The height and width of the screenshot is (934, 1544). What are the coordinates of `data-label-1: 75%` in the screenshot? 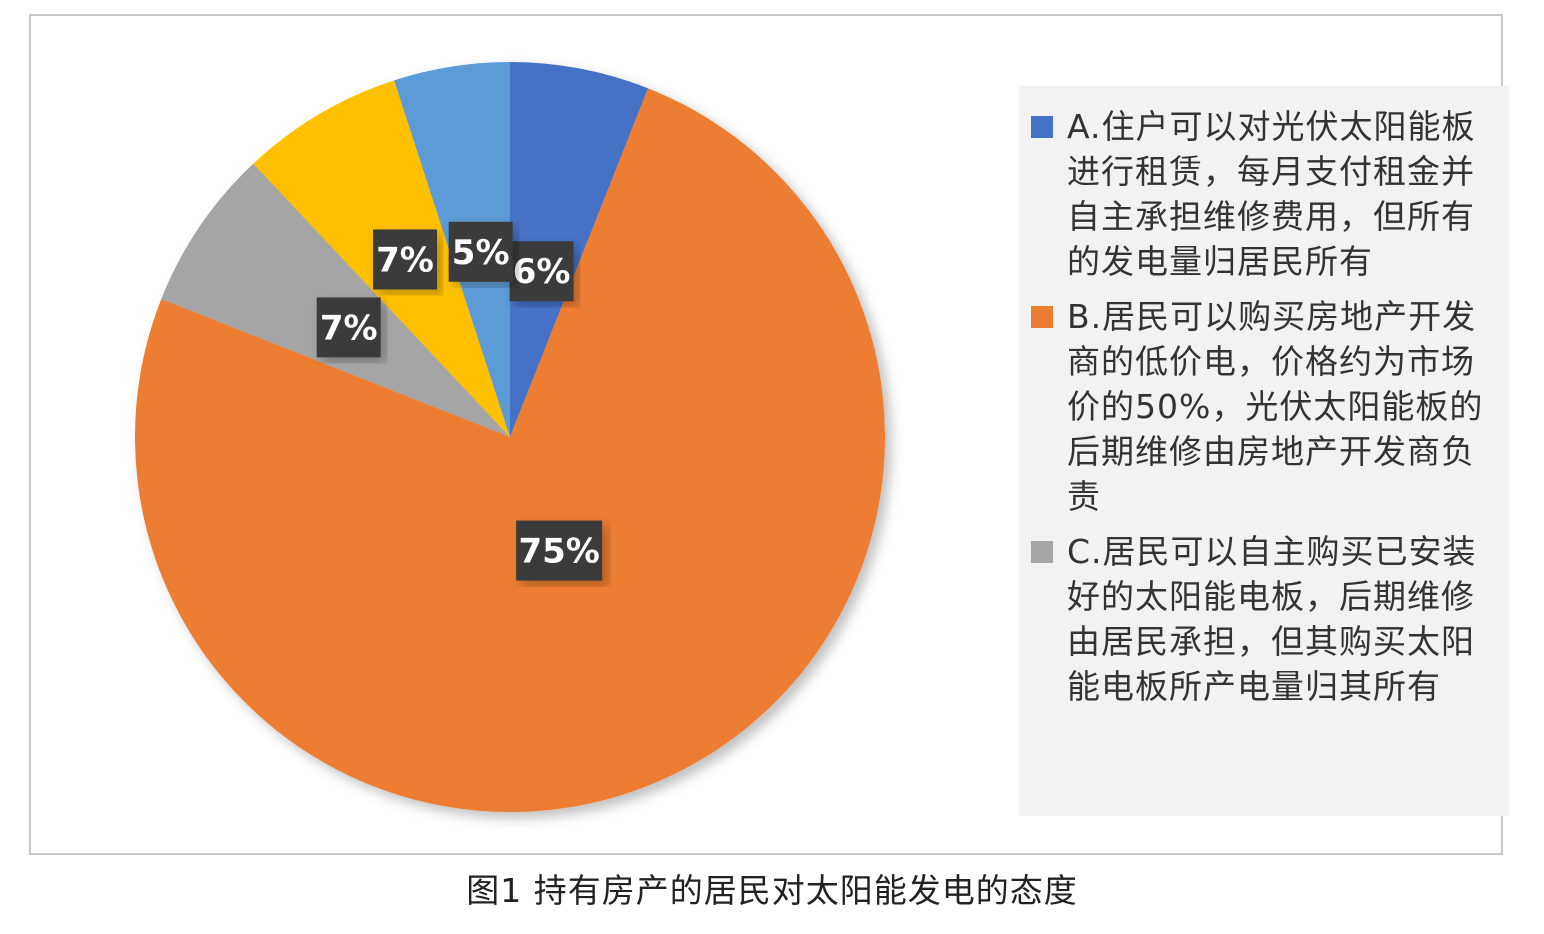 It's located at (559, 550).